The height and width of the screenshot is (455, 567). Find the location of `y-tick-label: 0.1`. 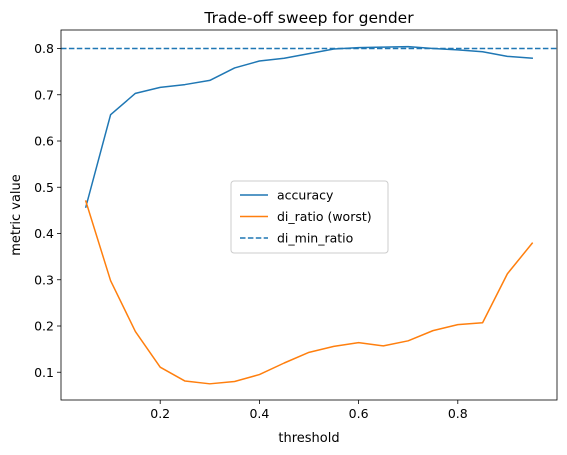

y-tick-label: 0.1 is located at coordinates (44, 372).